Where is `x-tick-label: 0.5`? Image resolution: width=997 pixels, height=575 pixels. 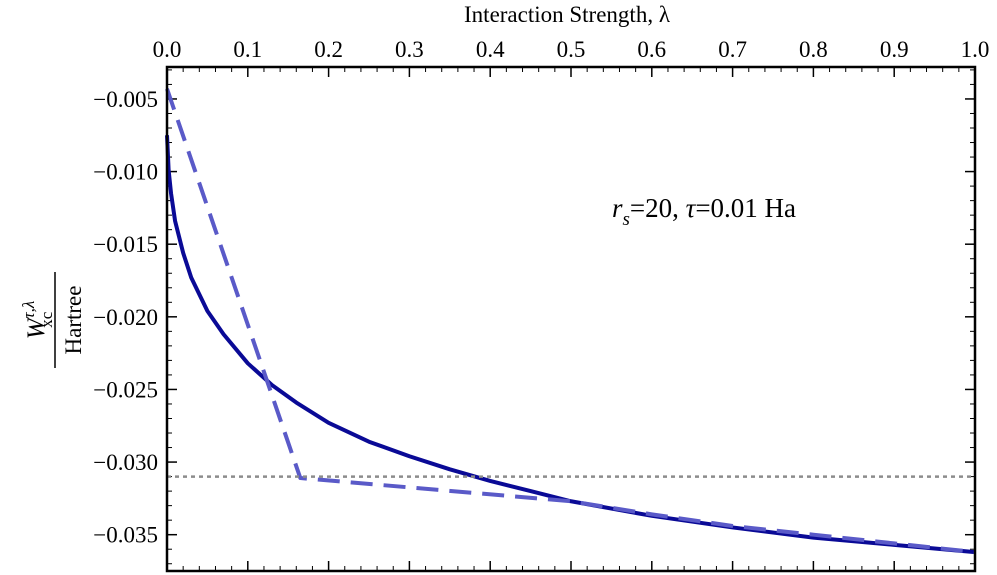
x-tick-label: 0.5 is located at coordinates (571, 49).